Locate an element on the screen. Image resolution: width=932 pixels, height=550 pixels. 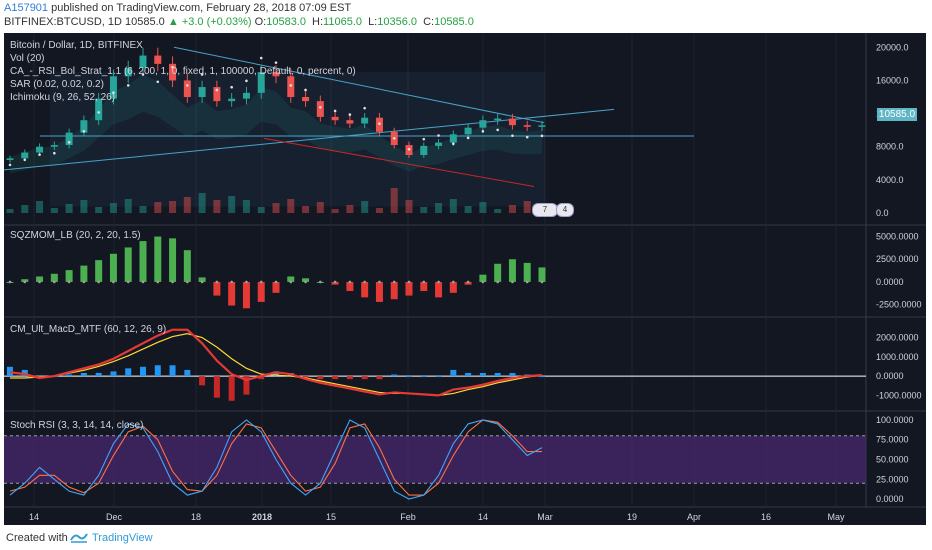
stoch-k-line is located at coordinates (276, 459).